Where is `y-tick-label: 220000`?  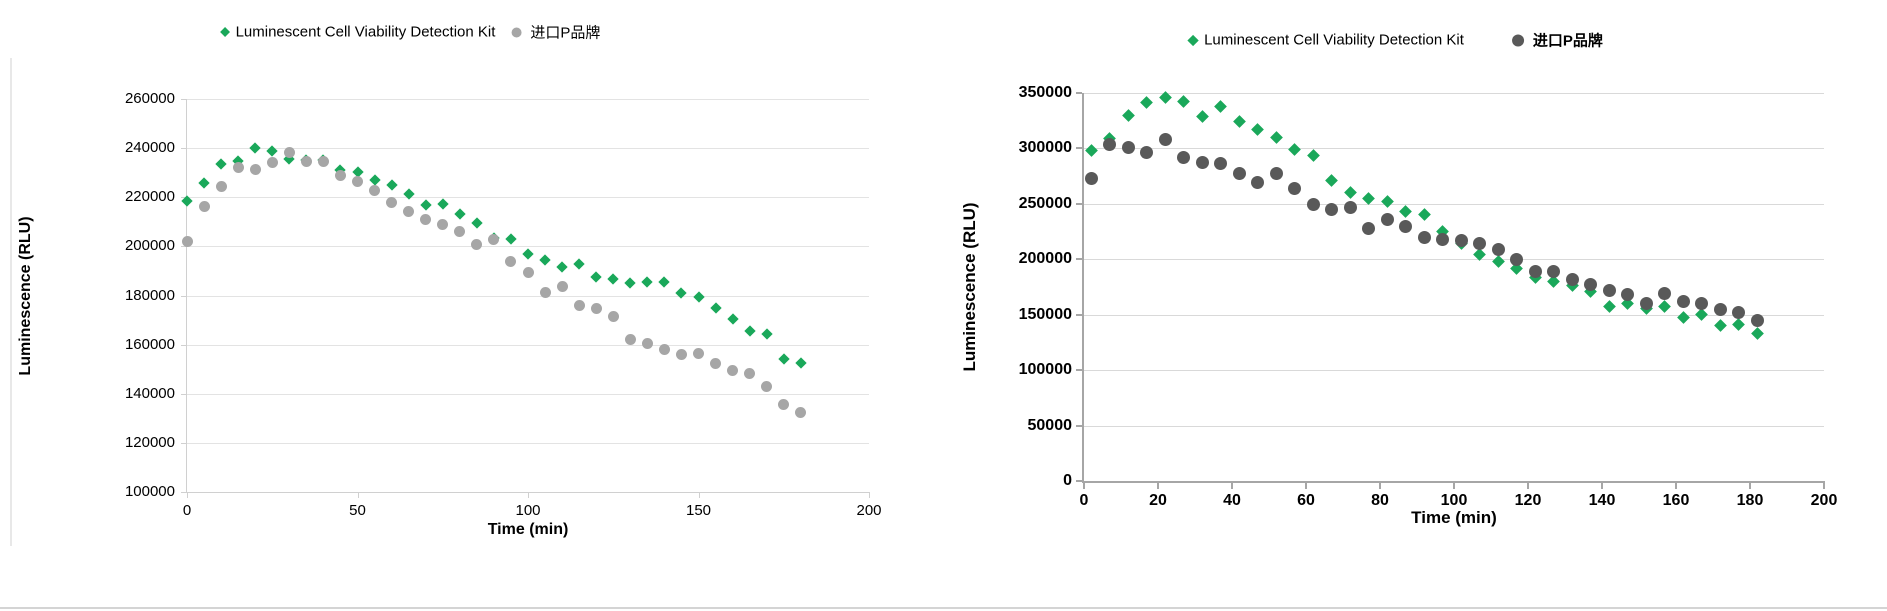
y-tick-label: 220000 is located at coordinates (149, 197).